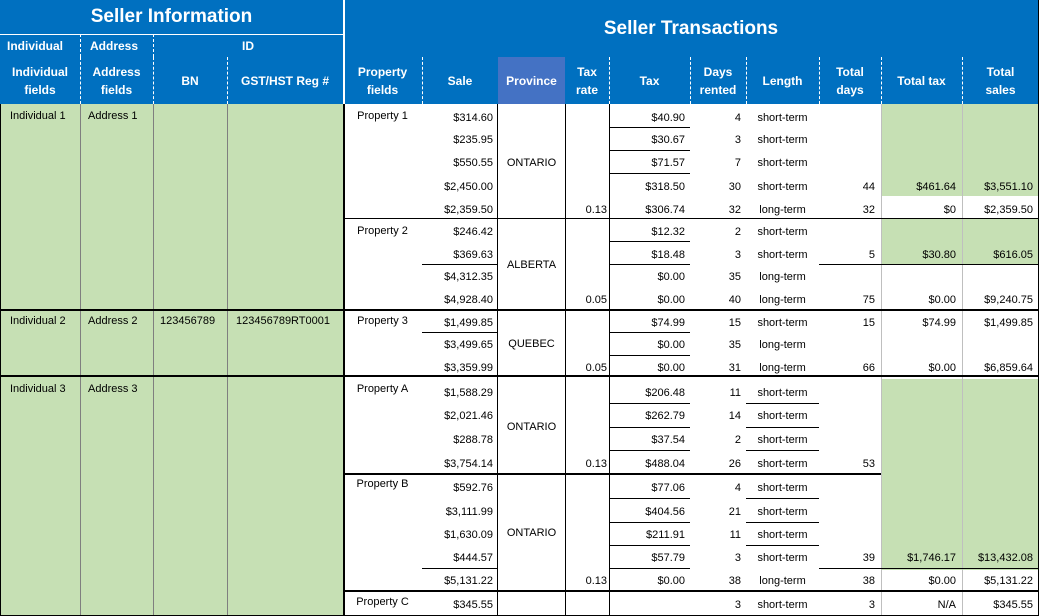 This screenshot has width=1039, height=616. I want to click on col-sale: Sale, so click(460, 80).